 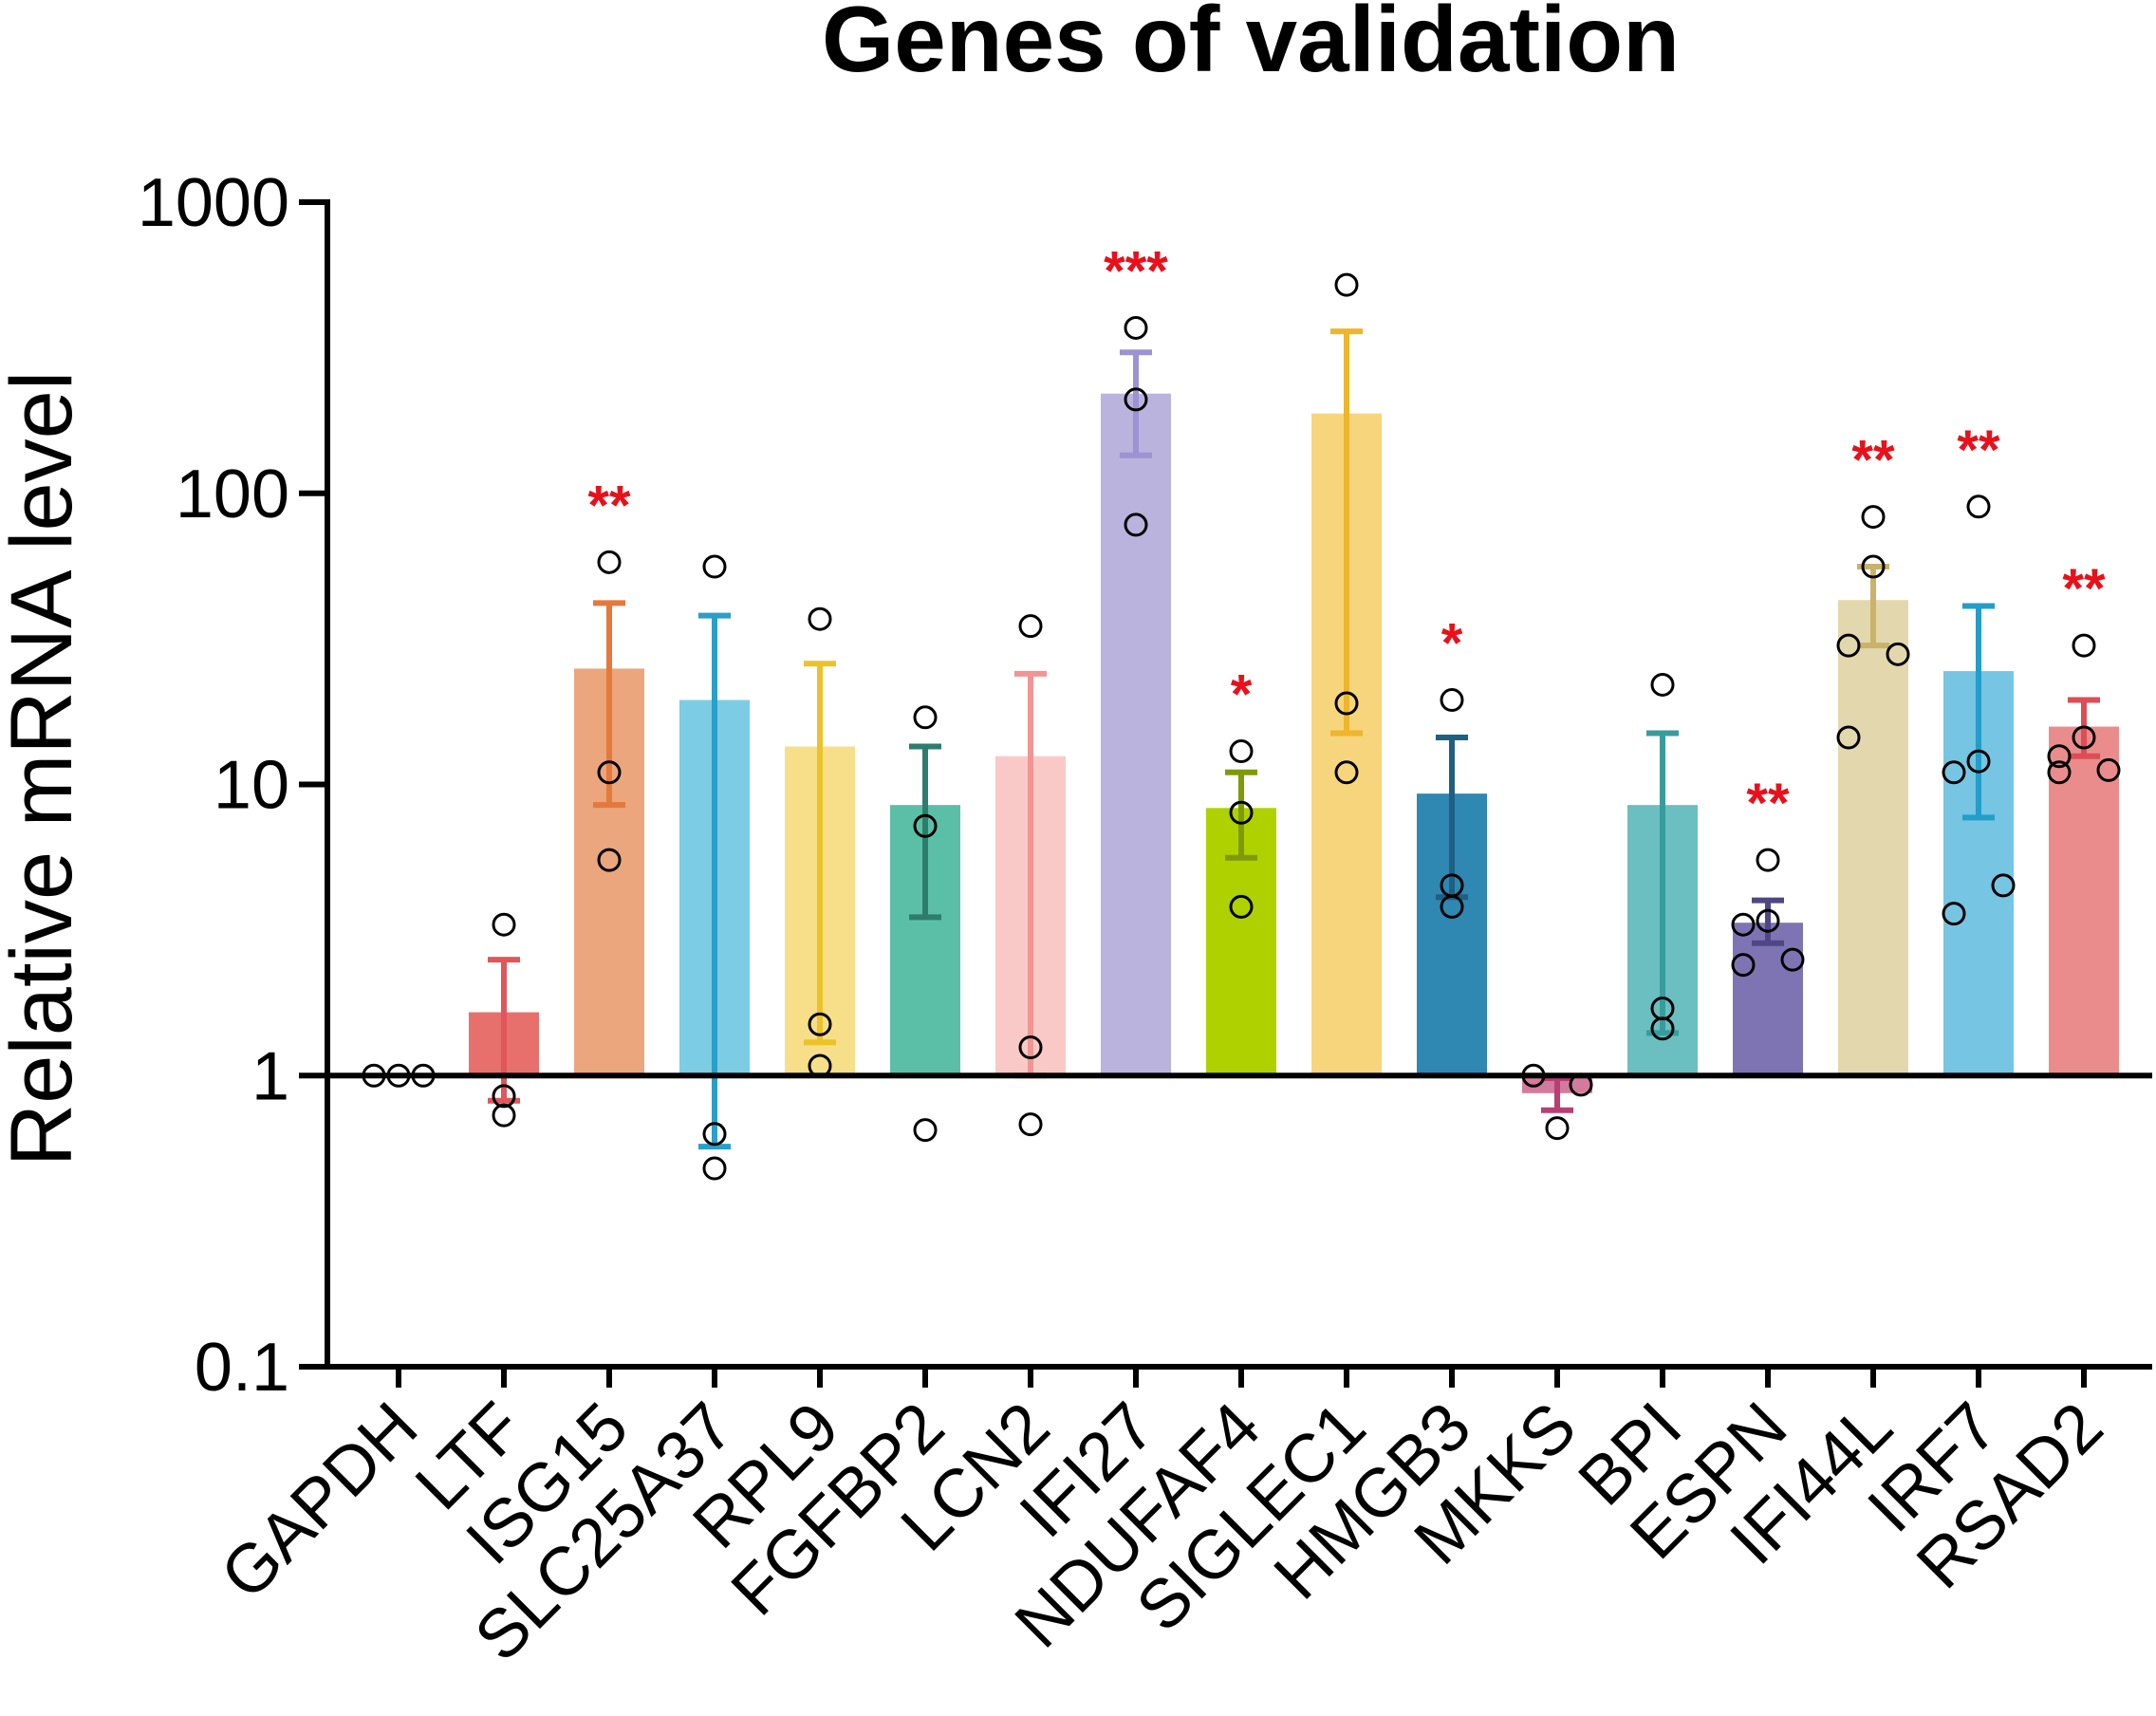 What do you see at coordinates (1557, 1129) in the screenshot?
I see `data-point-mkks` at bounding box center [1557, 1129].